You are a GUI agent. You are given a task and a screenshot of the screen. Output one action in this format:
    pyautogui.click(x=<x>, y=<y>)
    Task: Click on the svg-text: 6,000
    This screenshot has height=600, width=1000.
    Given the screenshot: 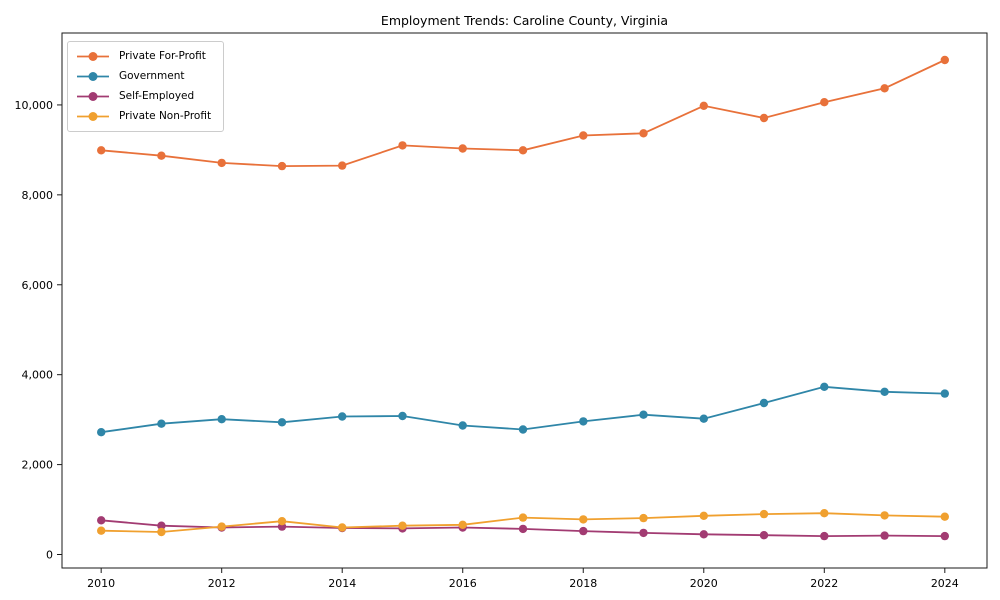 What is the action you would take?
    pyautogui.click(x=38, y=285)
    